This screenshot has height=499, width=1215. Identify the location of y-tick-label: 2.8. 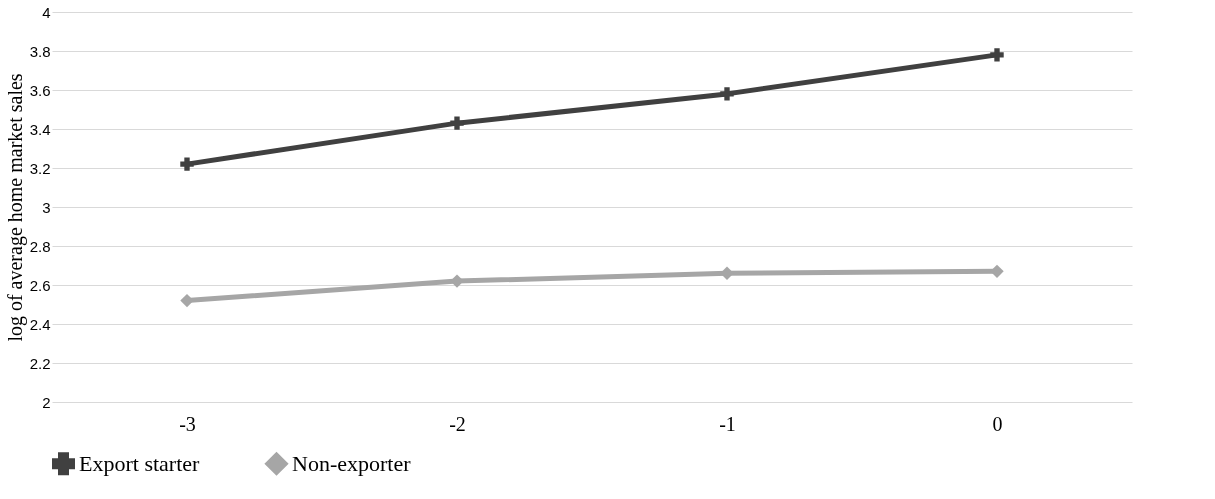
(40, 246).